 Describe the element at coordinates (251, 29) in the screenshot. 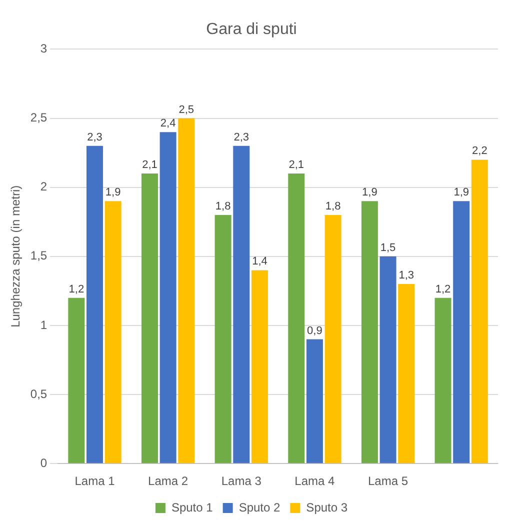

I see `chart-title: Gara di sputi` at that location.